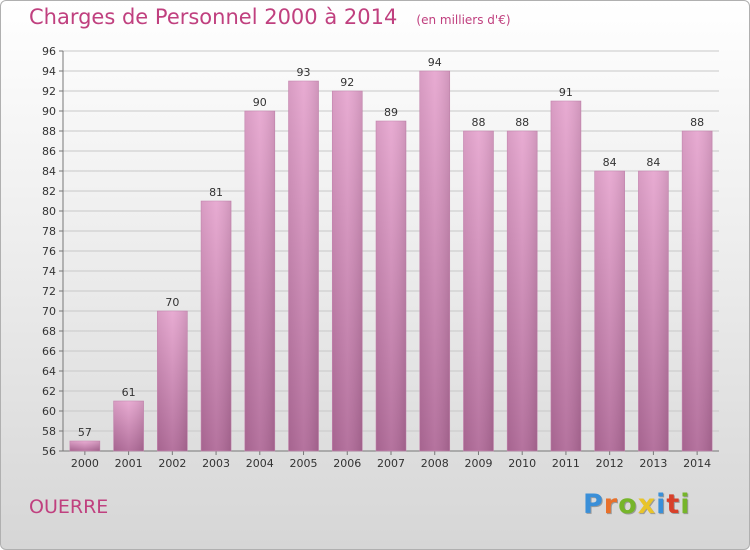  I want to click on y-tick-label: 66, so click(49, 351).